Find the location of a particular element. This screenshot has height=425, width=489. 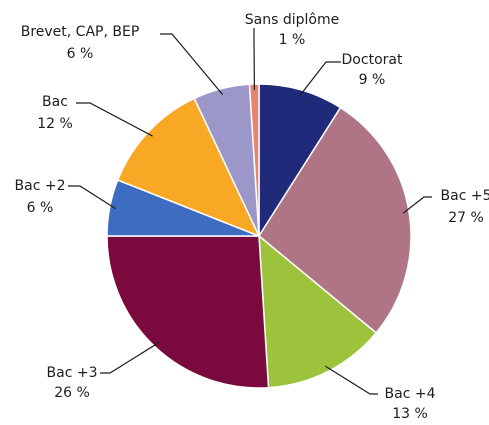

slice-label: Sans diplôme is located at coordinates (292, 20).